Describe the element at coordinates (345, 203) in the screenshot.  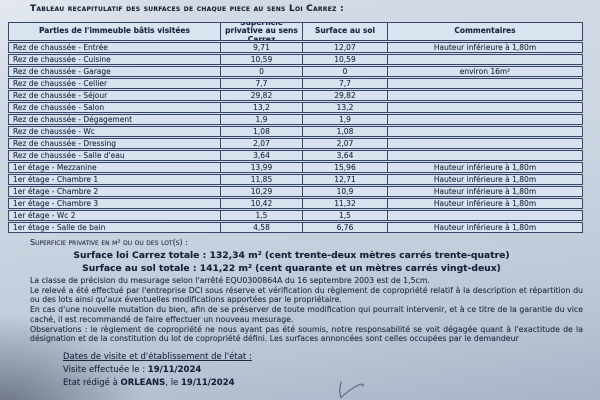
I see `cell-sol: 11,32` at that location.